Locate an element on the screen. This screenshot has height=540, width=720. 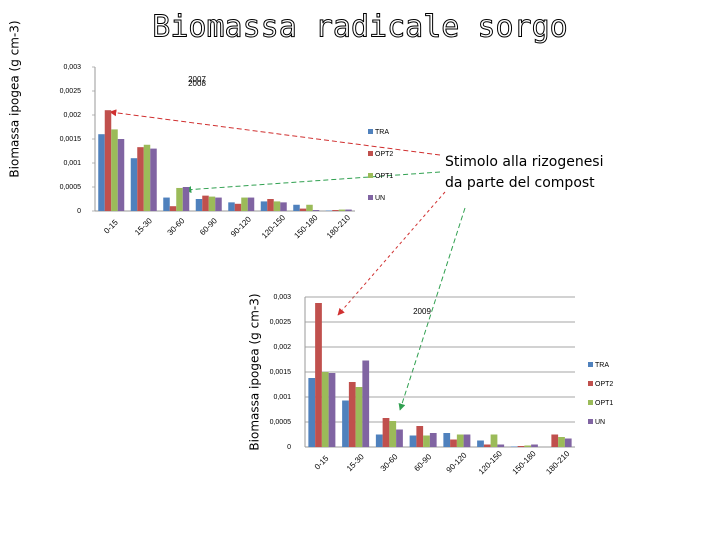
annotation: 2008 is located at coordinates (197, 83).